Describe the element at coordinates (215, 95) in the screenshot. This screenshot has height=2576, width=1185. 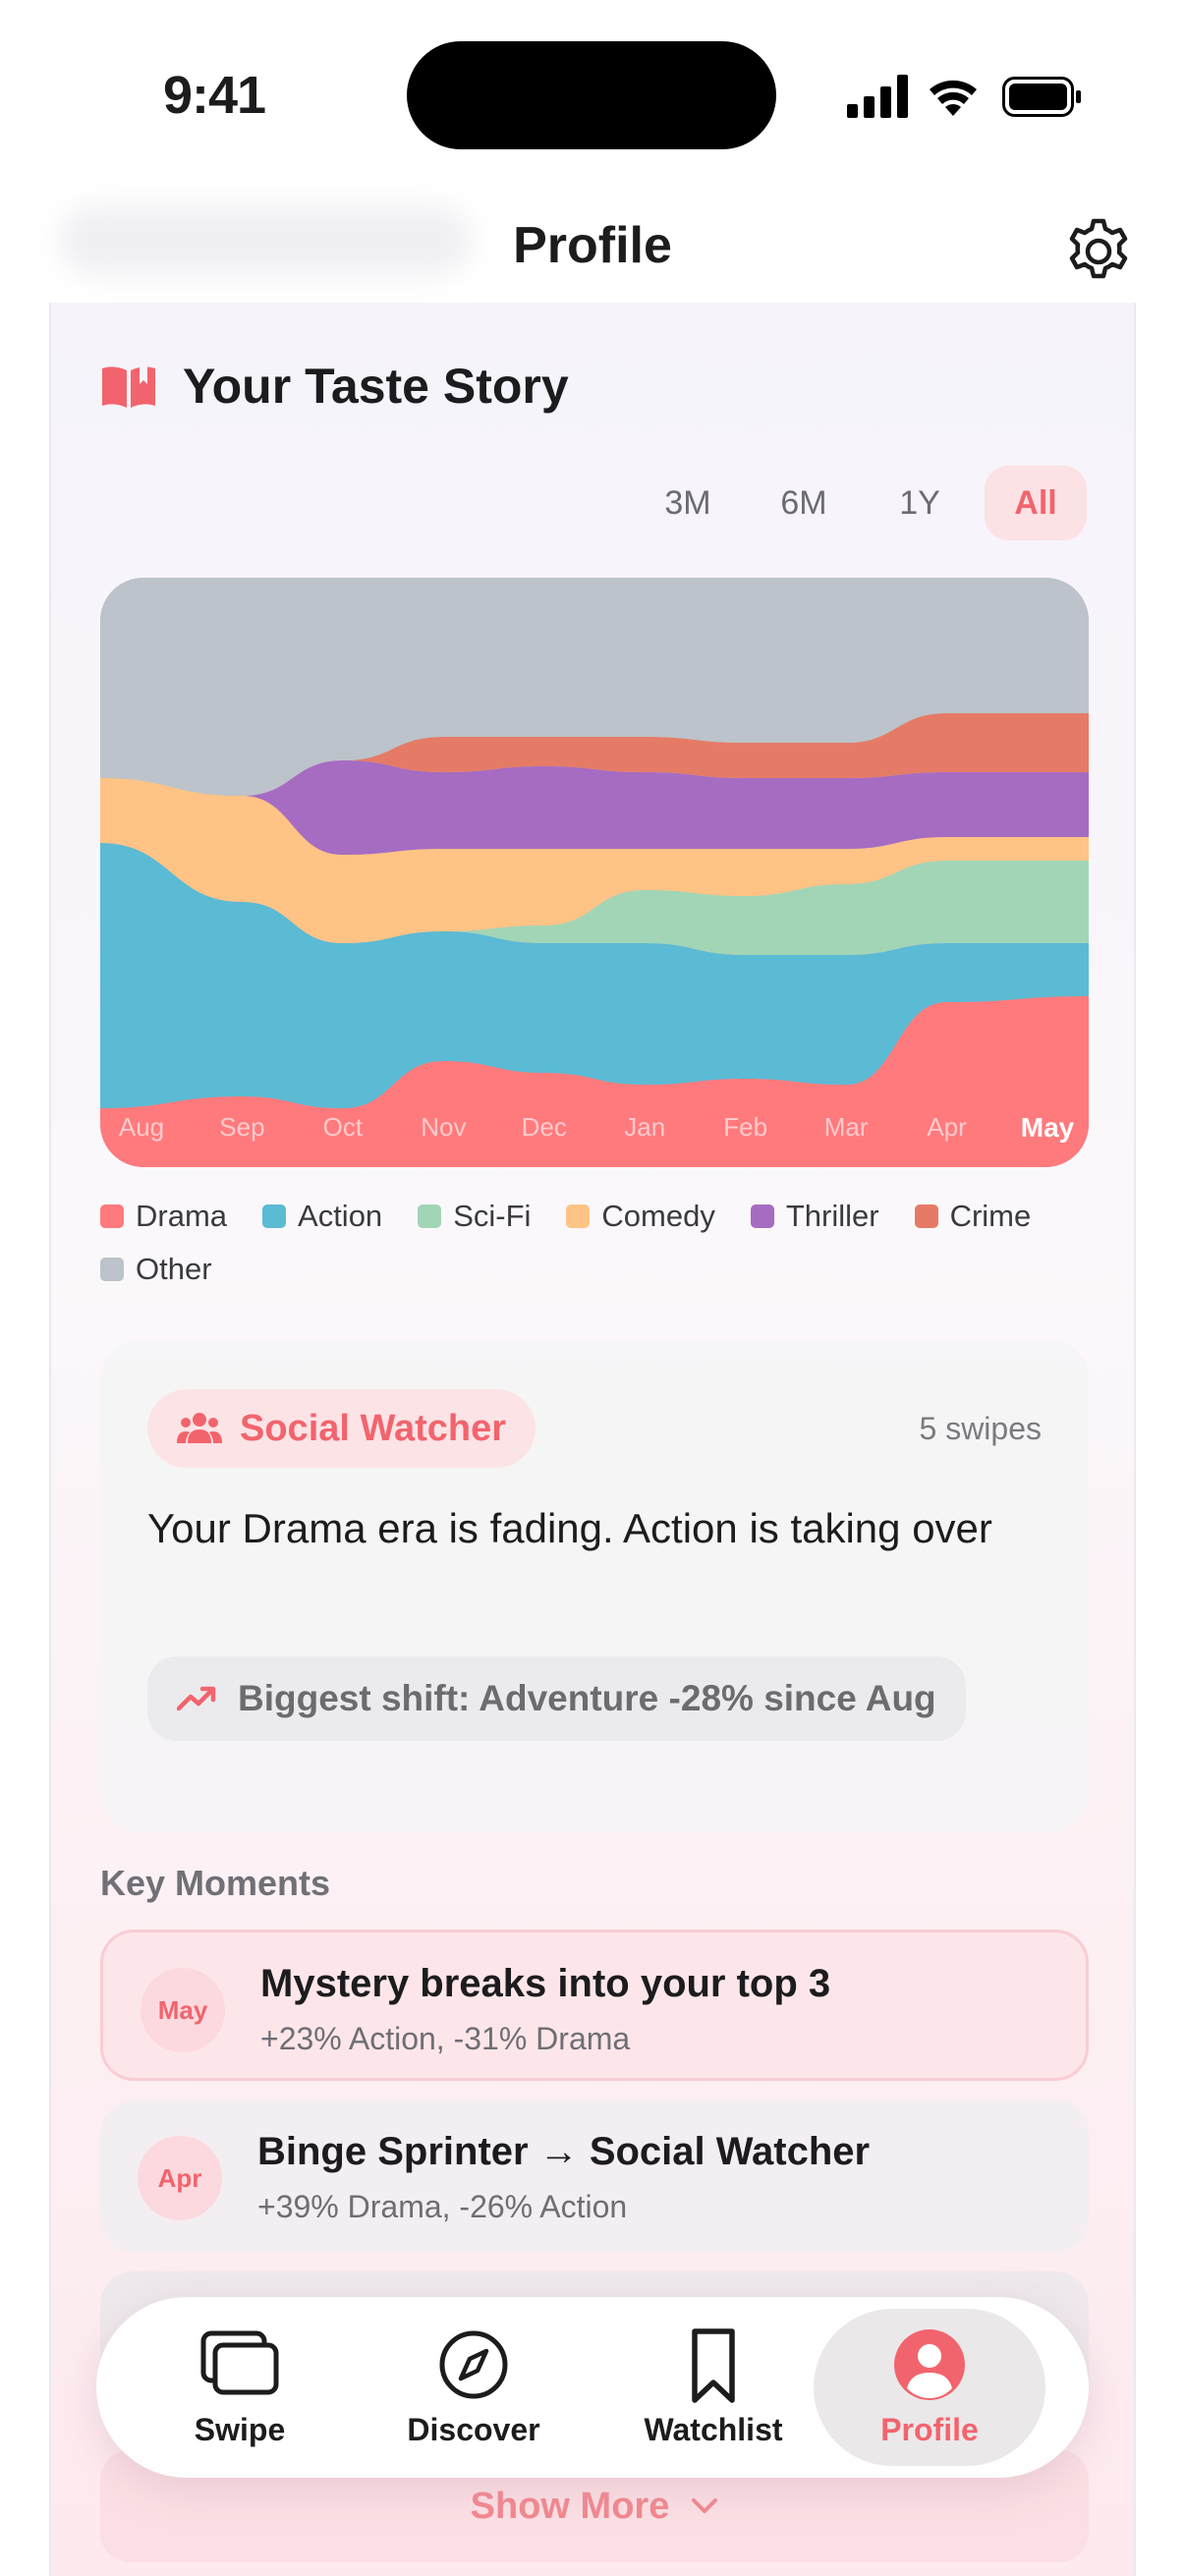
I see `status-time: 9:41` at that location.